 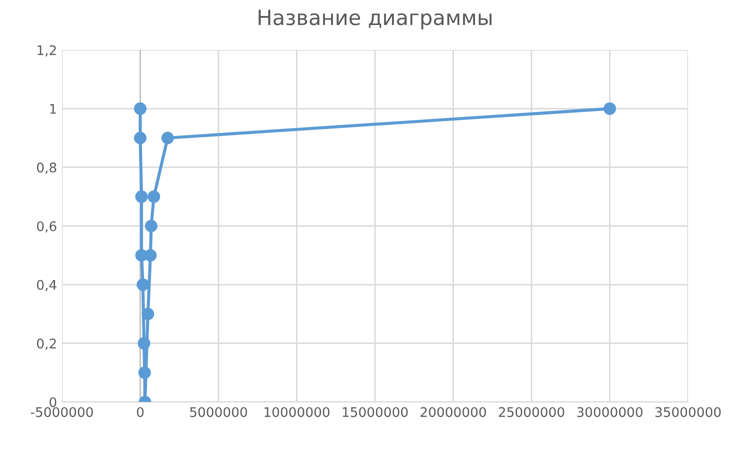 What do you see at coordinates (375, 20) in the screenshot?
I see `chart-title: Название диаграммы` at bounding box center [375, 20].